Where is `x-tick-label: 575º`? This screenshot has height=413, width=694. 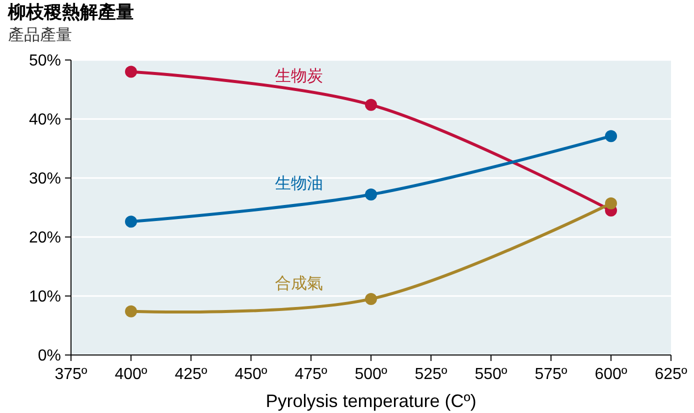
x-tick-label: 575º is located at coordinates (551, 374).